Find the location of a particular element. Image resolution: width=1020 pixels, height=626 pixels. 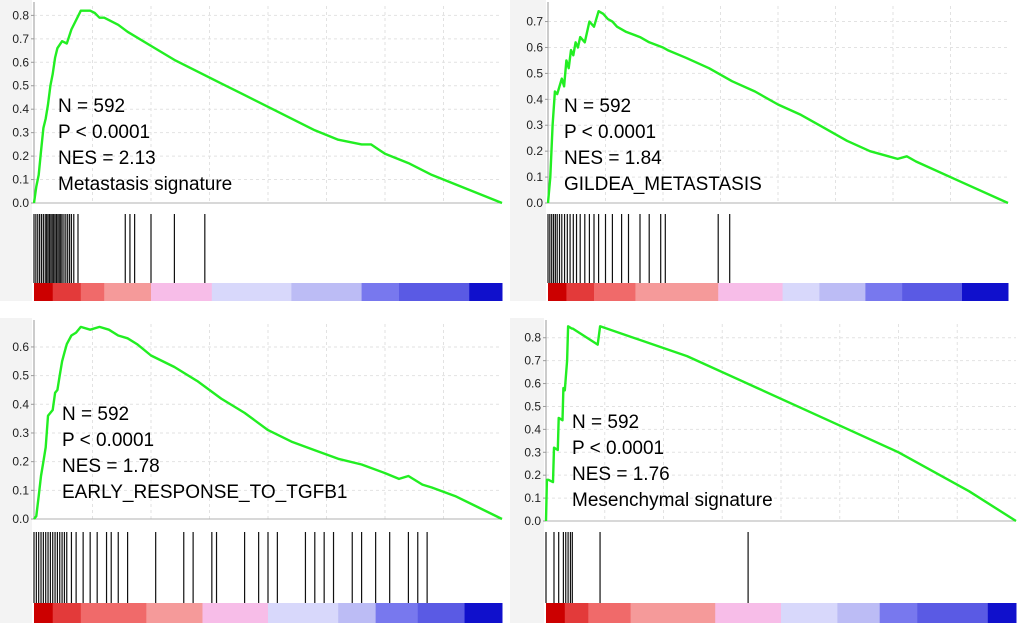

gene-set-name: GILDEA_METASTASIS is located at coordinates (663, 184).